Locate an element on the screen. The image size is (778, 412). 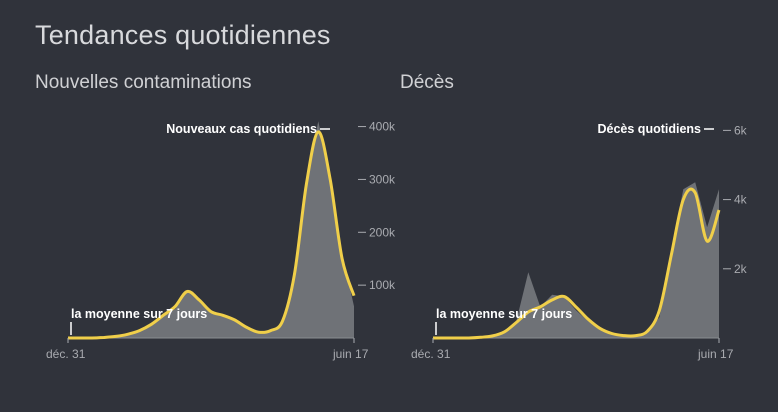
y-tick-label: 200k is located at coordinates (382, 232).